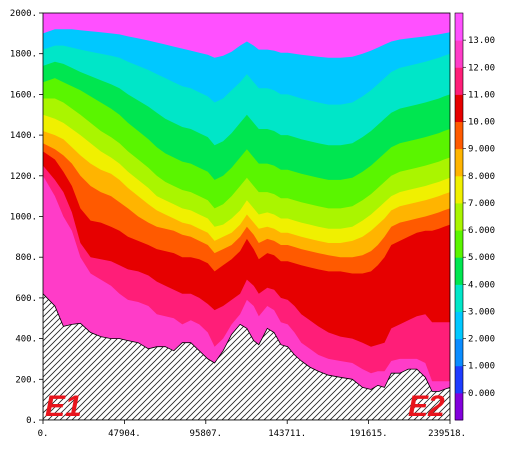  Describe the element at coordinates (481, 123) in the screenshot. I see `colorbar-tick-label: 10.00` at that location.